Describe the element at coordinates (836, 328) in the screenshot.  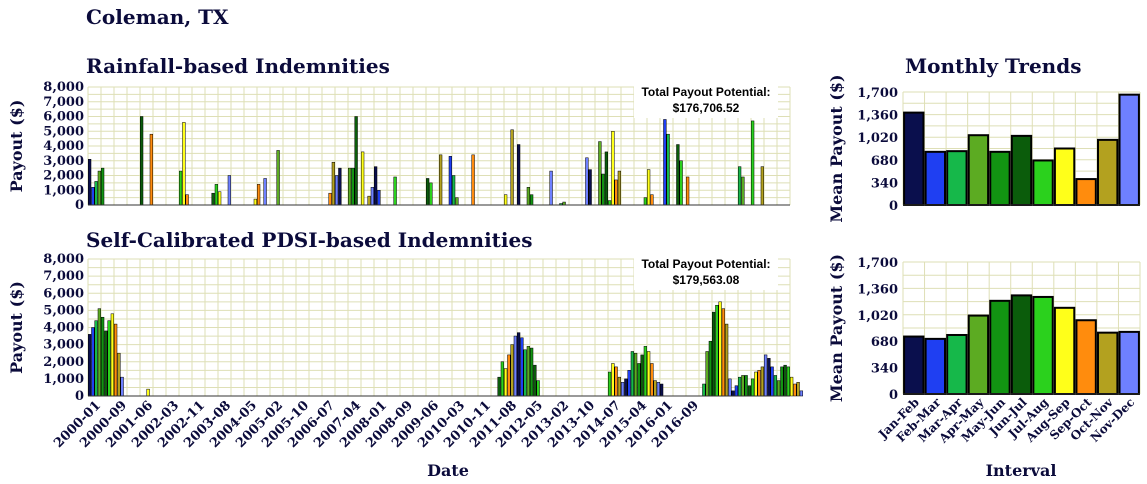
I see `y-axis-label: Mean Payout ($)` at that location.